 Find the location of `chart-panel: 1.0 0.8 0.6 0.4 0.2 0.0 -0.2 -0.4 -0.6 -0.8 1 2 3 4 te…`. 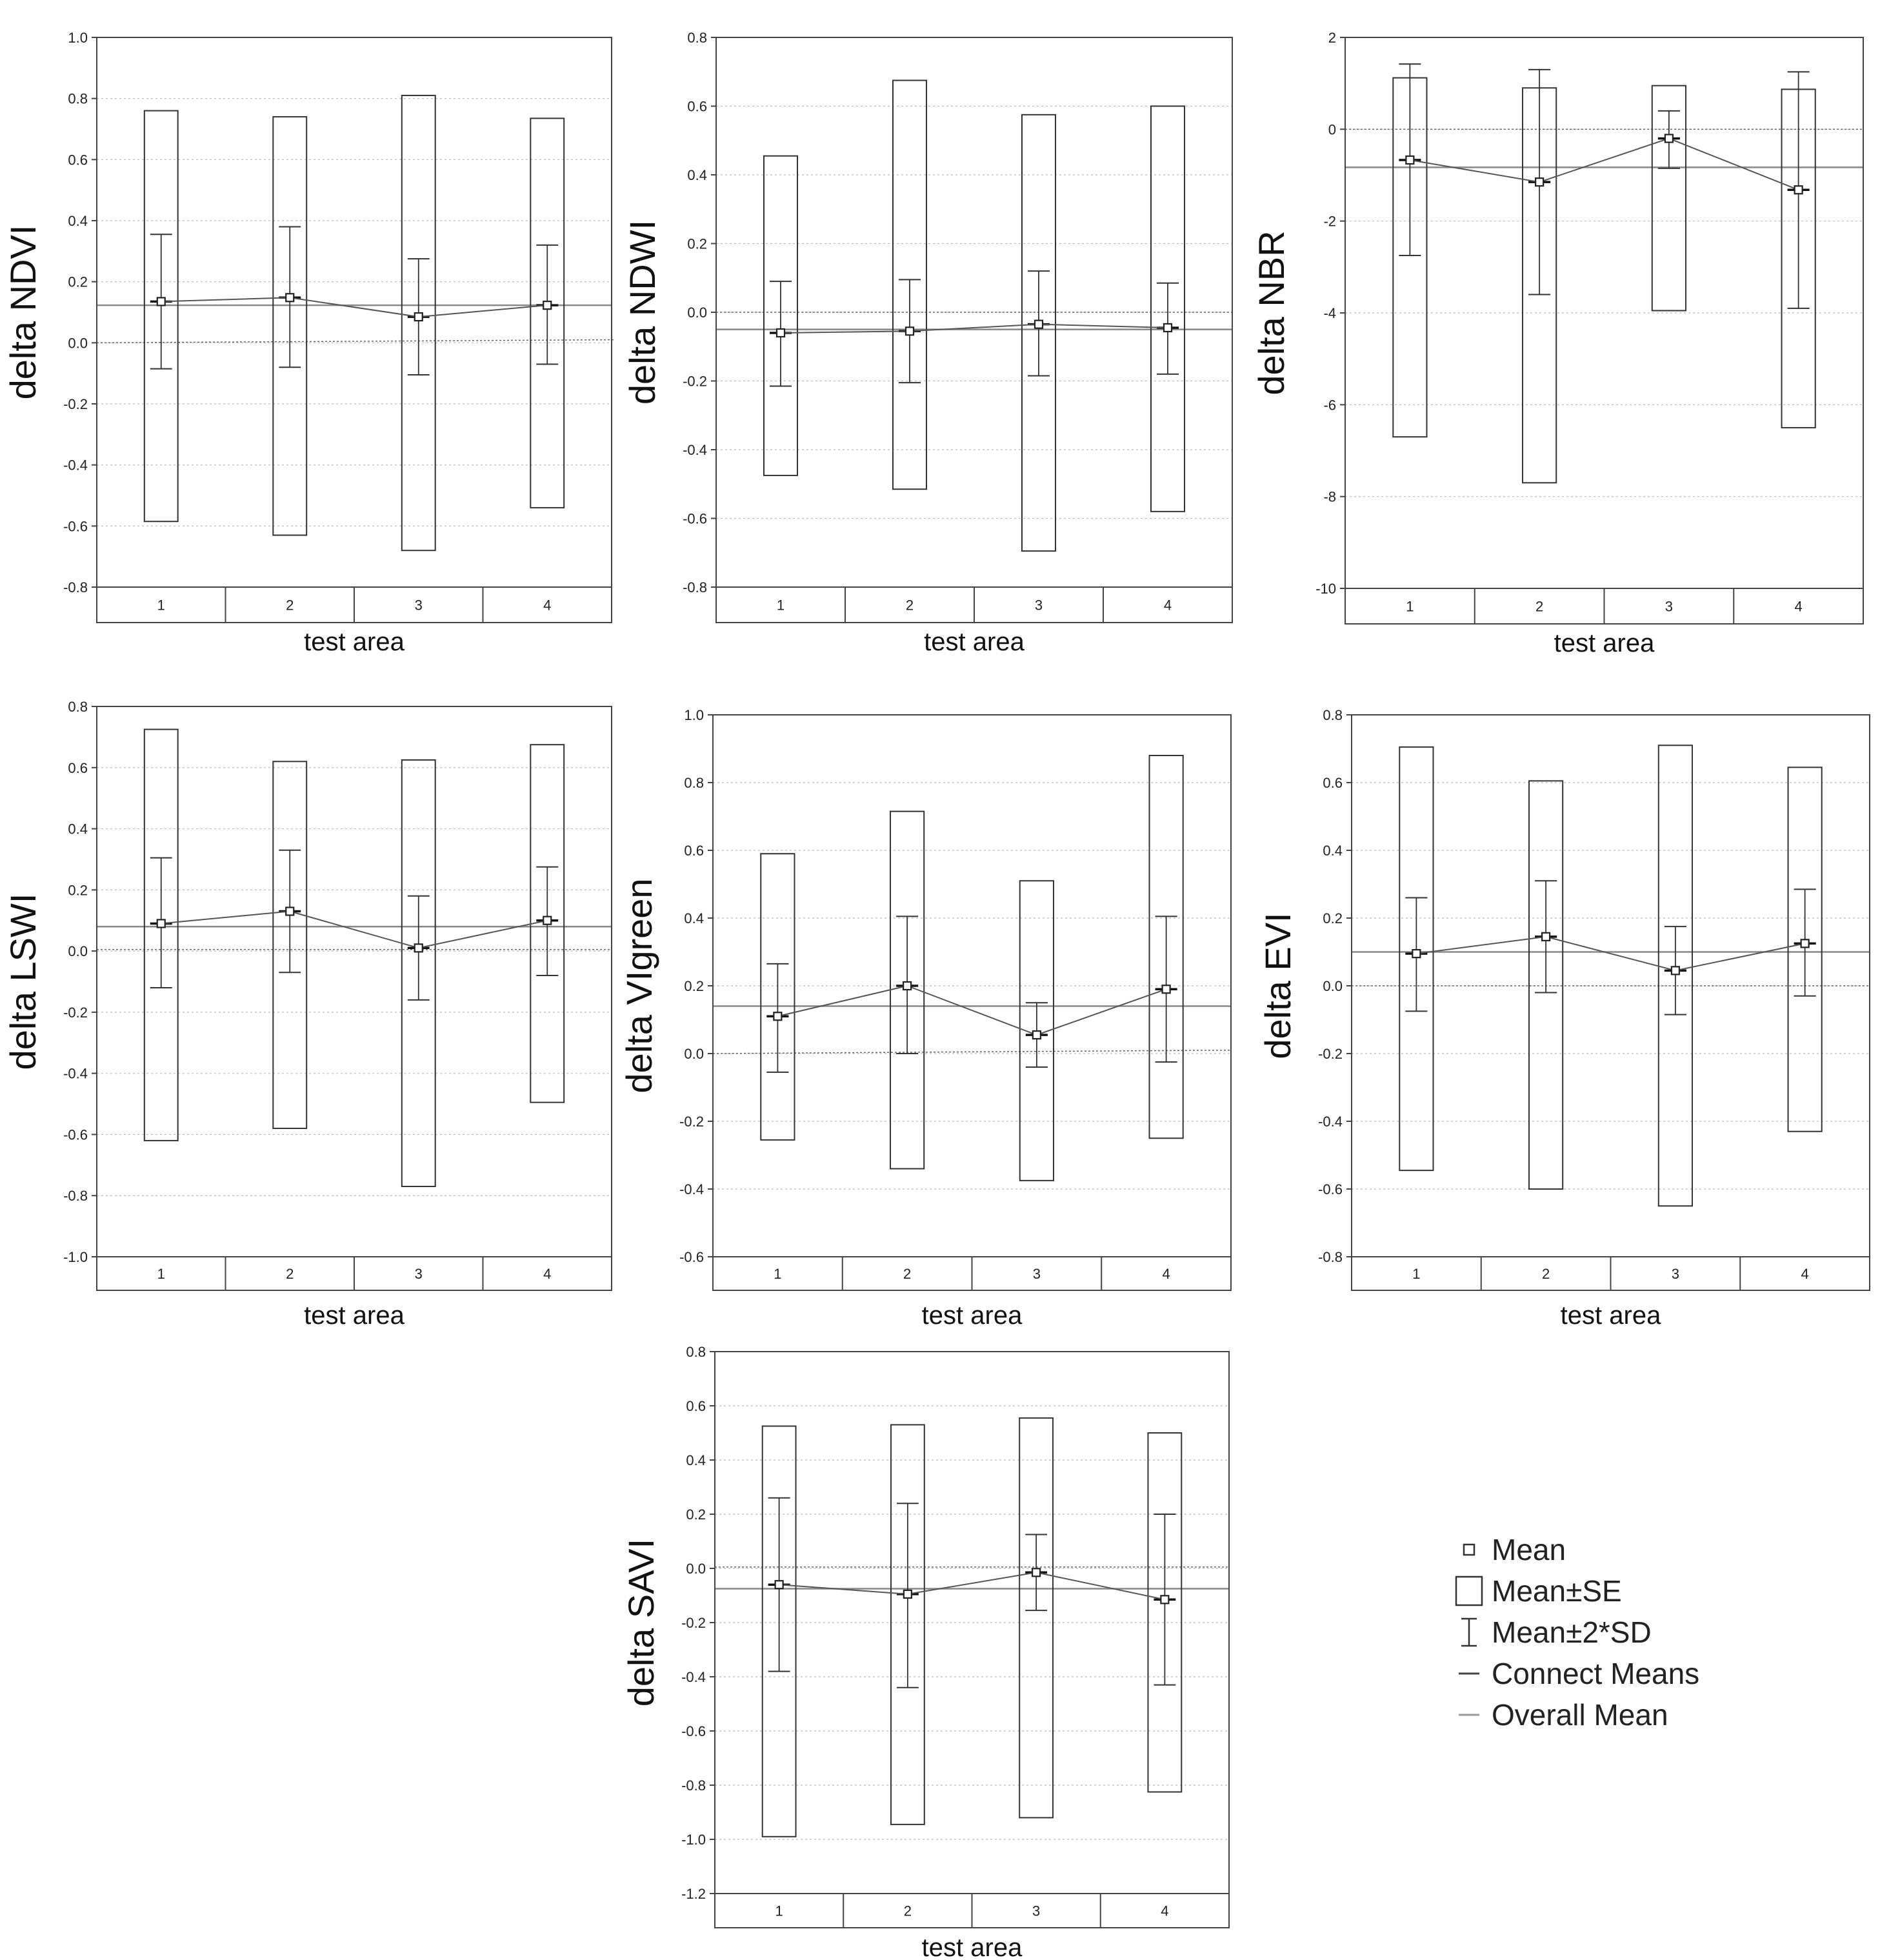

chart-panel: 1.0 0.8 0.6 0.4 0.2 0.0 -0.2 -0.4 -0.6 -0.8 1 2 3 4 te… is located at coordinates (309, 343).